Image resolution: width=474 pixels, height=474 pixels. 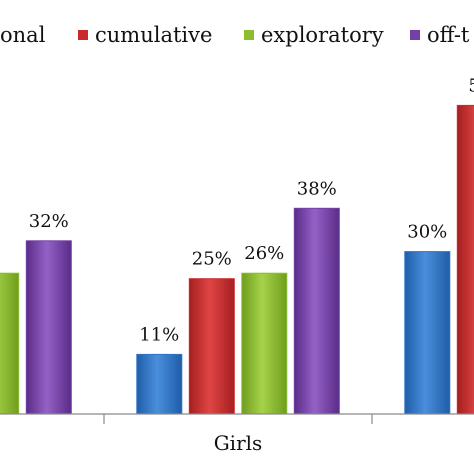 What do you see at coordinates (264, 253) in the screenshot?
I see `data-label-2-1: 26%` at bounding box center [264, 253].